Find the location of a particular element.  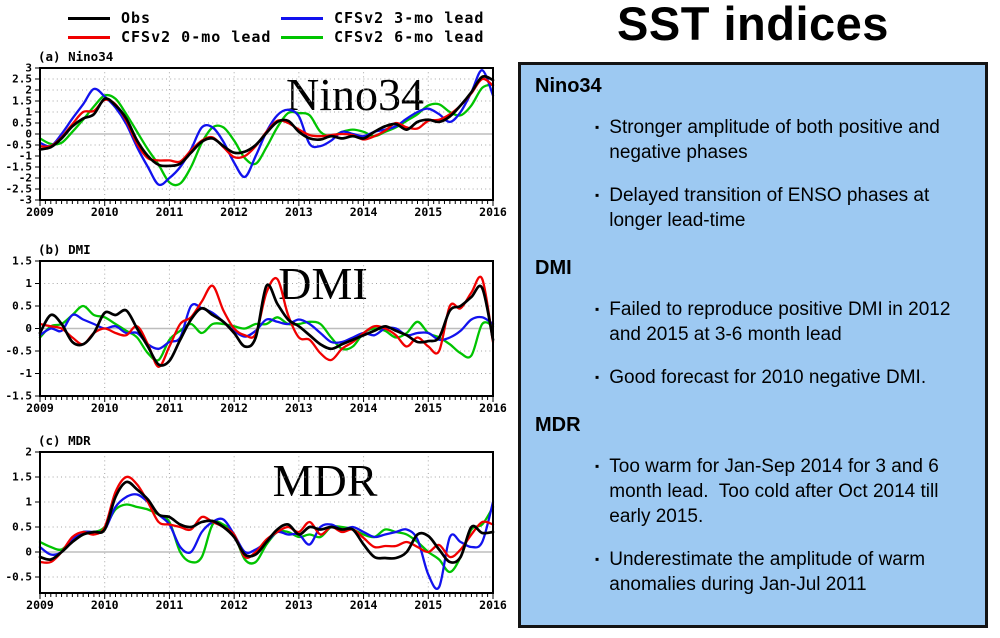

panel-label: (c) MDR is located at coordinates (64, 440).